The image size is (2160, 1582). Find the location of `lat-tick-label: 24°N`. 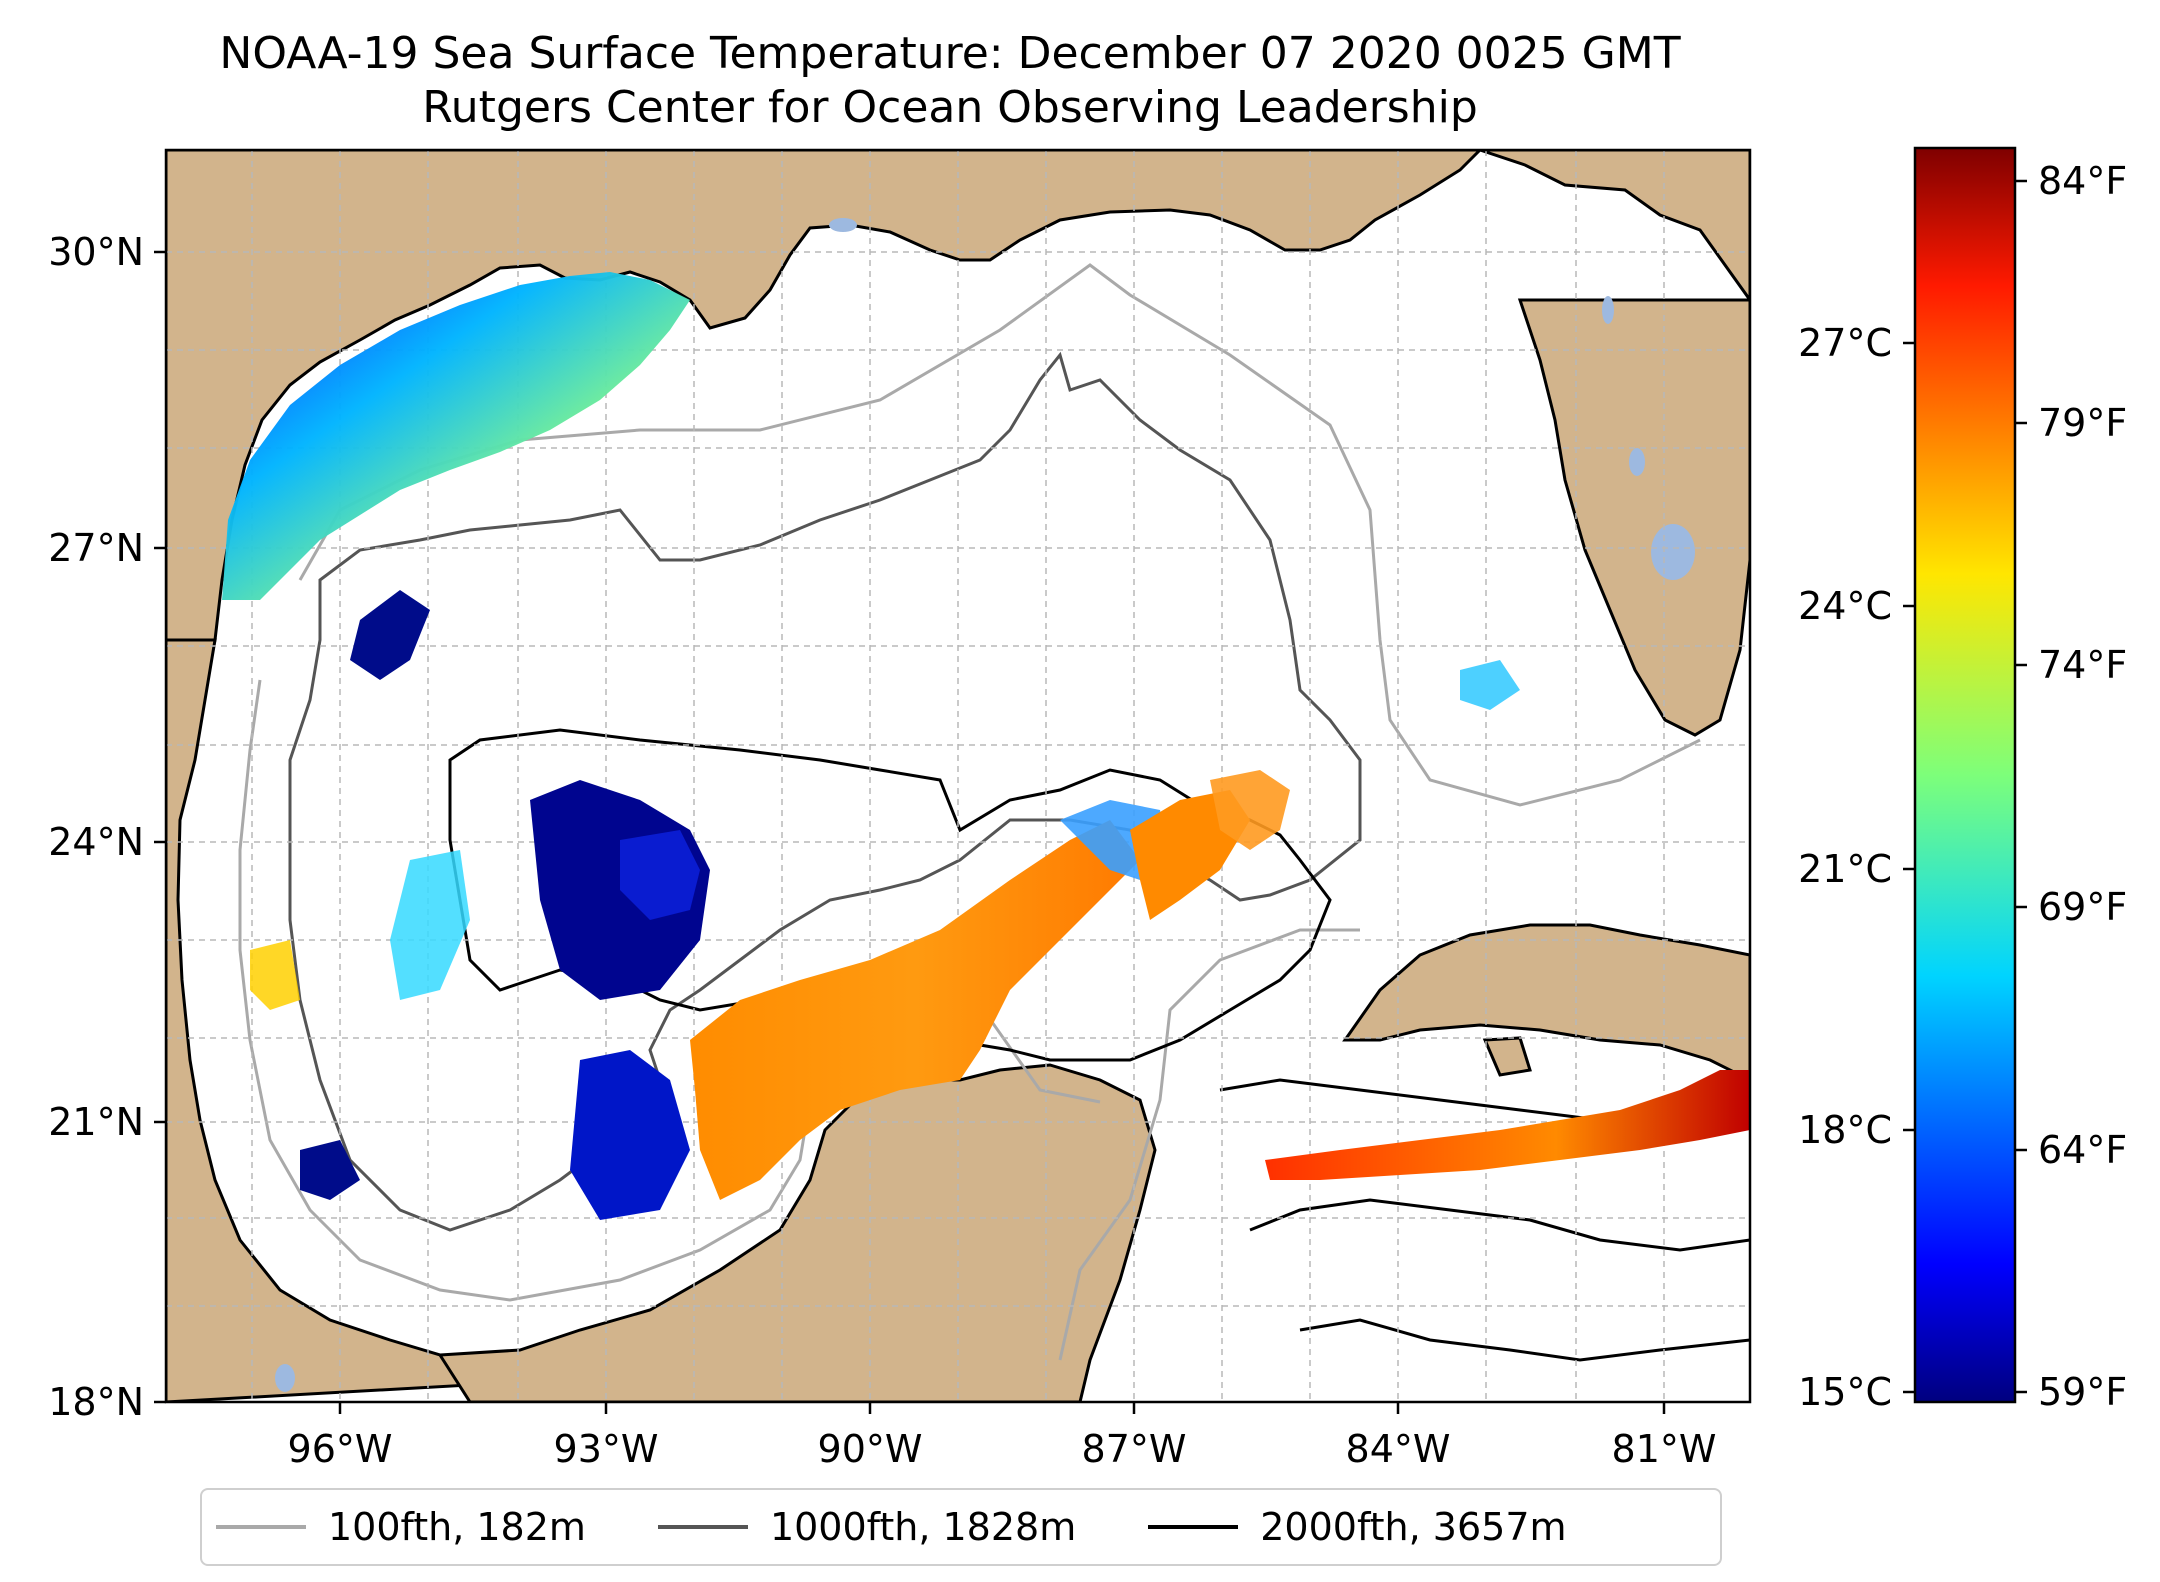

lat-tick-label: 24°N is located at coordinates (96, 842).